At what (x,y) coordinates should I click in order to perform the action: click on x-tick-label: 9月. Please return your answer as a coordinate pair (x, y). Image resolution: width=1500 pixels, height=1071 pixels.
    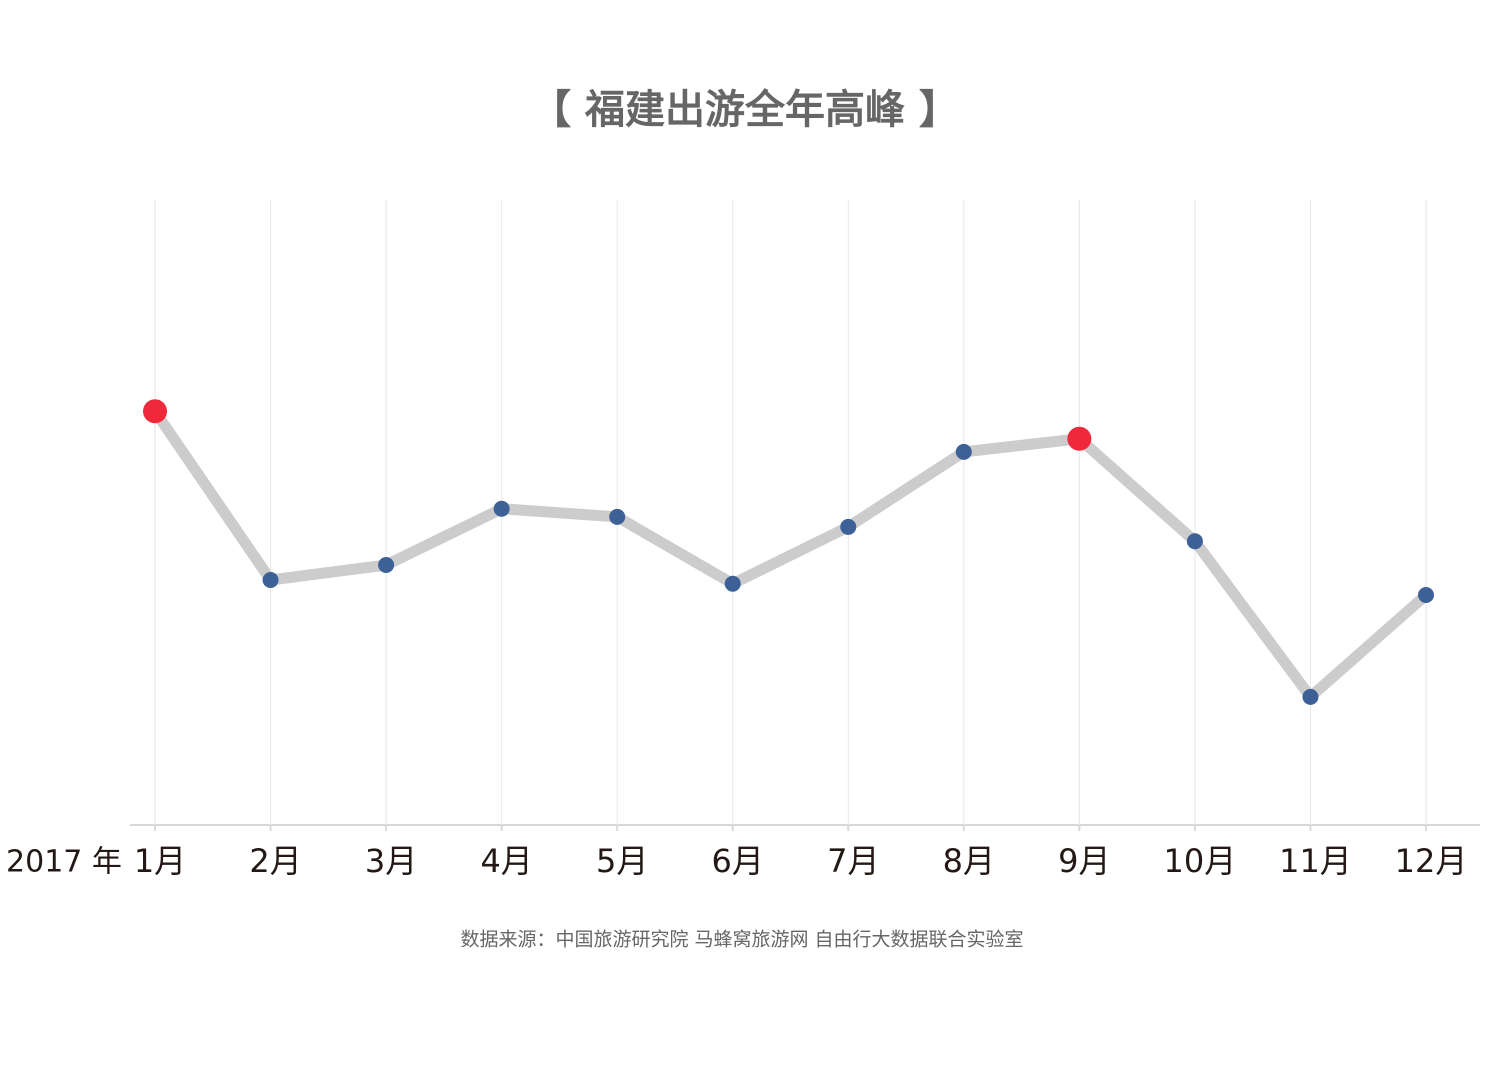
    Looking at the image, I should click on (1084, 861).